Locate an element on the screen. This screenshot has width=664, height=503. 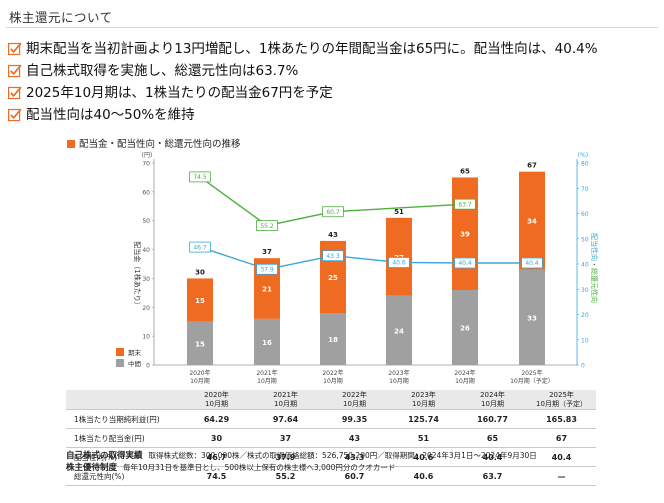
payout-ratio-point-label: 46.7 is located at coordinates (200, 247).